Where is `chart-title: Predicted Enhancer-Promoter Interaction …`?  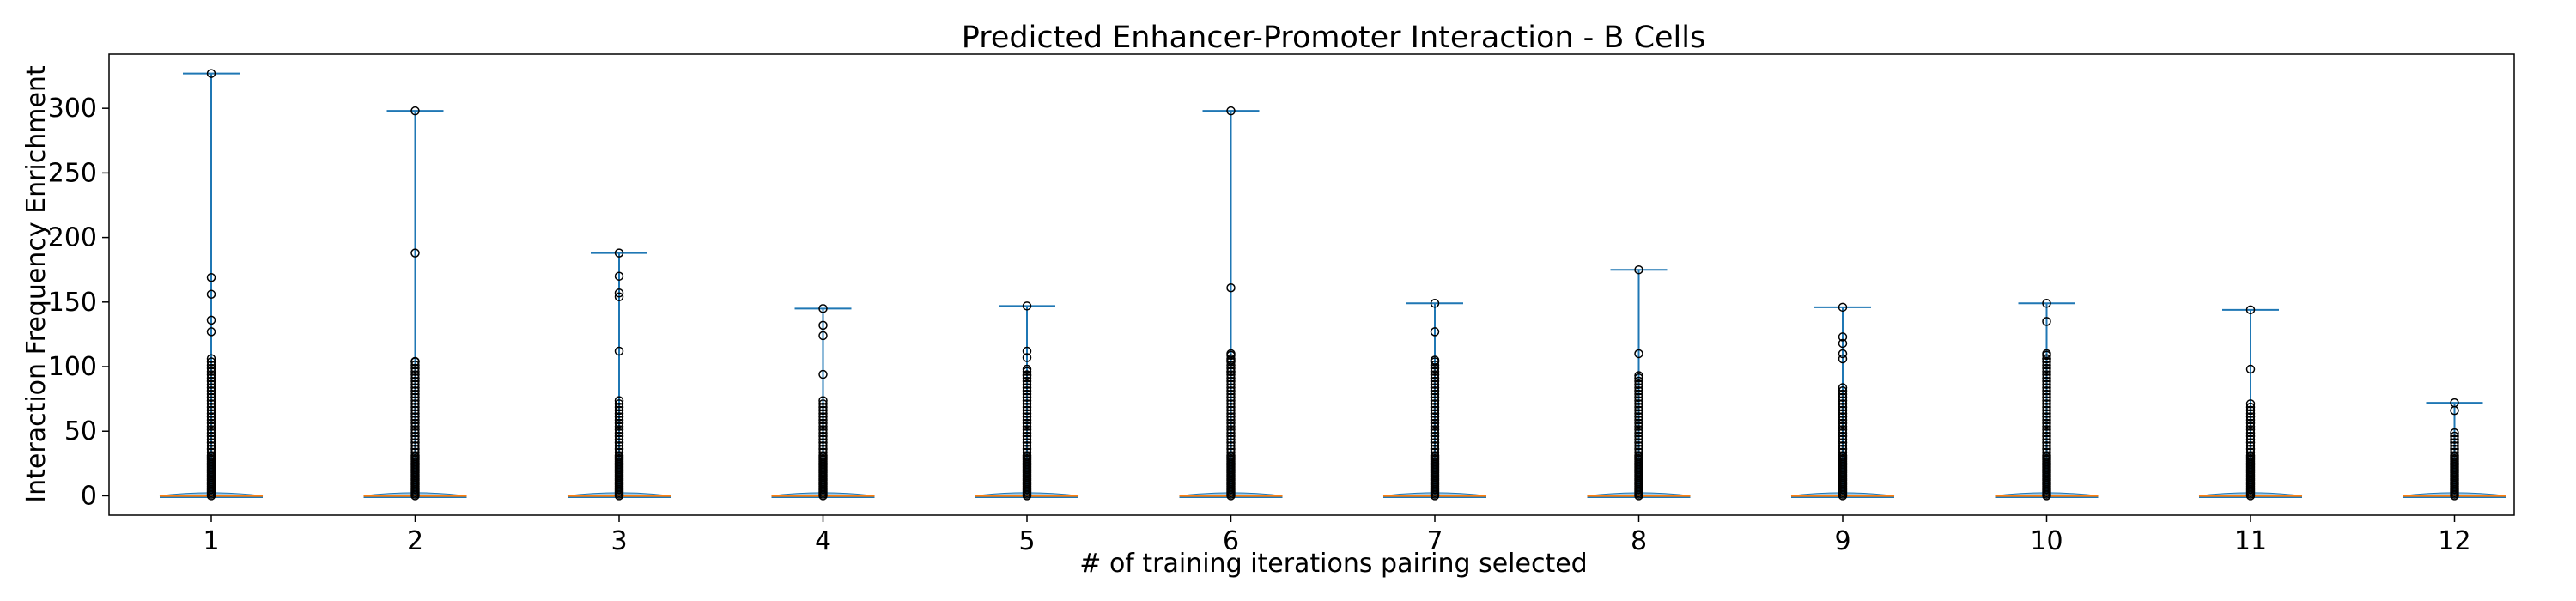
chart-title: Predicted Enhancer-Promoter Interaction … is located at coordinates (1334, 38).